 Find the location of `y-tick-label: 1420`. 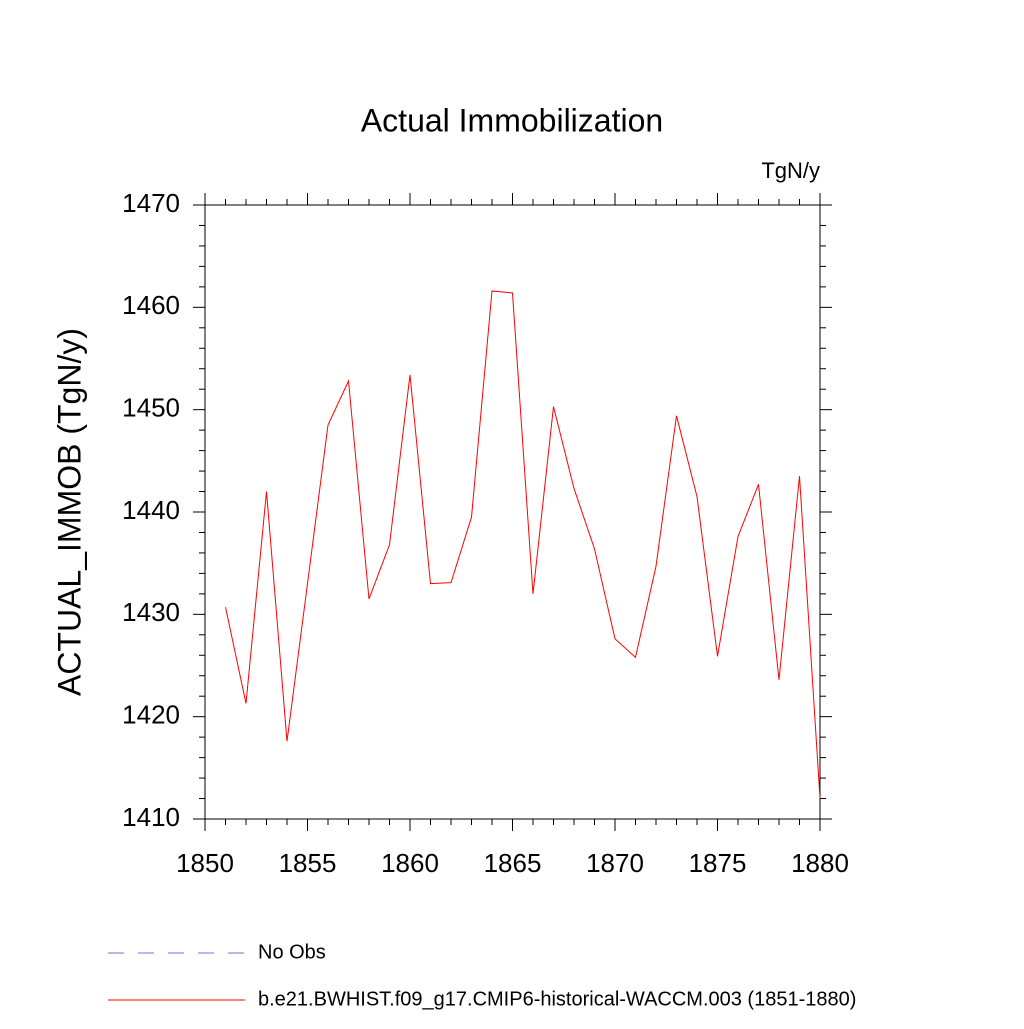

y-tick-label: 1420 is located at coordinates (151, 715).